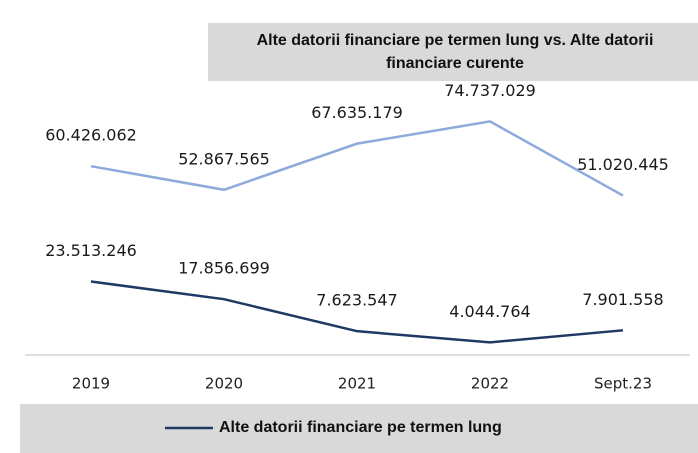  What do you see at coordinates (224, 268) in the screenshot?
I see `data-label: 17.856.699` at bounding box center [224, 268].